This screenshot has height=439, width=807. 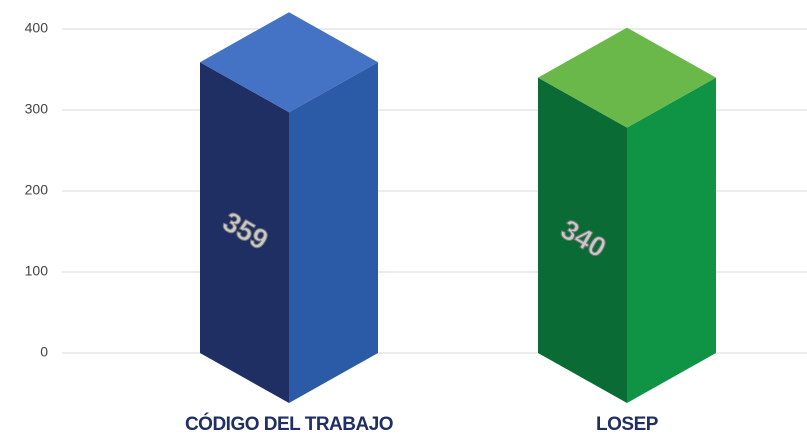 I want to click on x-tick-label: CÓDIGO DEL TRABAJO, so click(x=289, y=424).